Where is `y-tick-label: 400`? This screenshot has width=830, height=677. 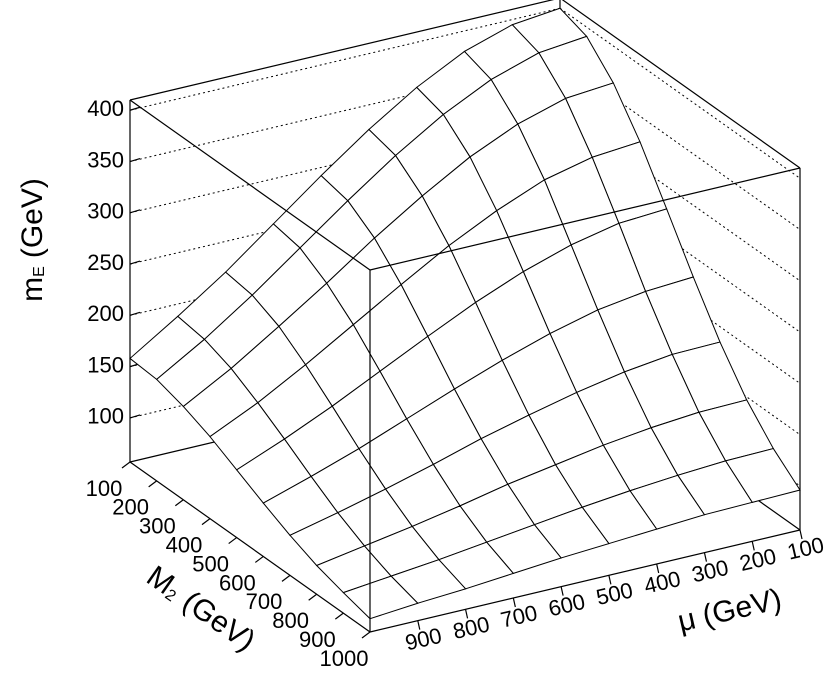 y-tick-label: 400 is located at coordinates (662, 582).